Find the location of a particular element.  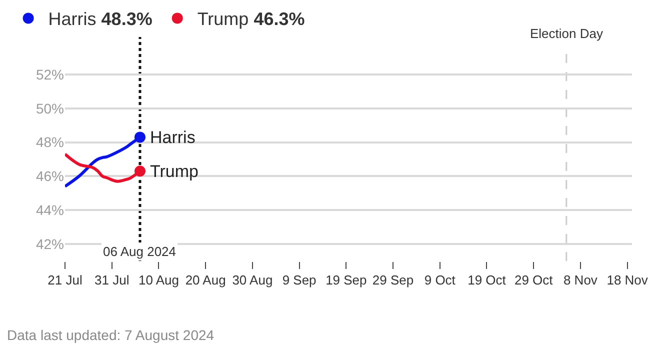

x-tick-label: 19 Sep is located at coordinates (346, 280).